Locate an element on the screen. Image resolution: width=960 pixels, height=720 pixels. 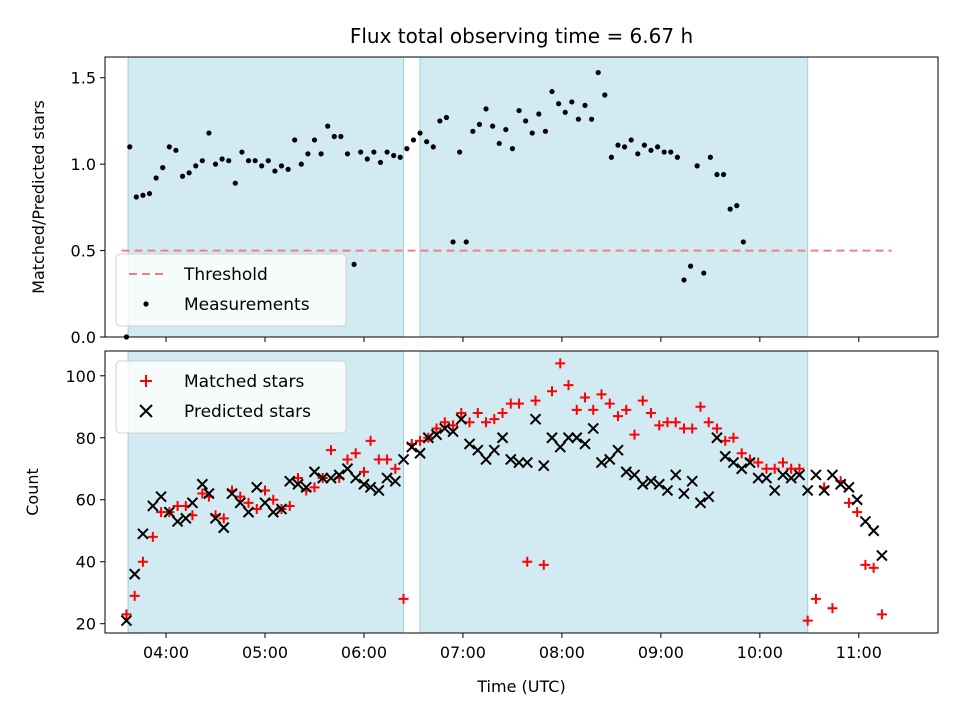
legend-box is located at coordinates (231, 290).